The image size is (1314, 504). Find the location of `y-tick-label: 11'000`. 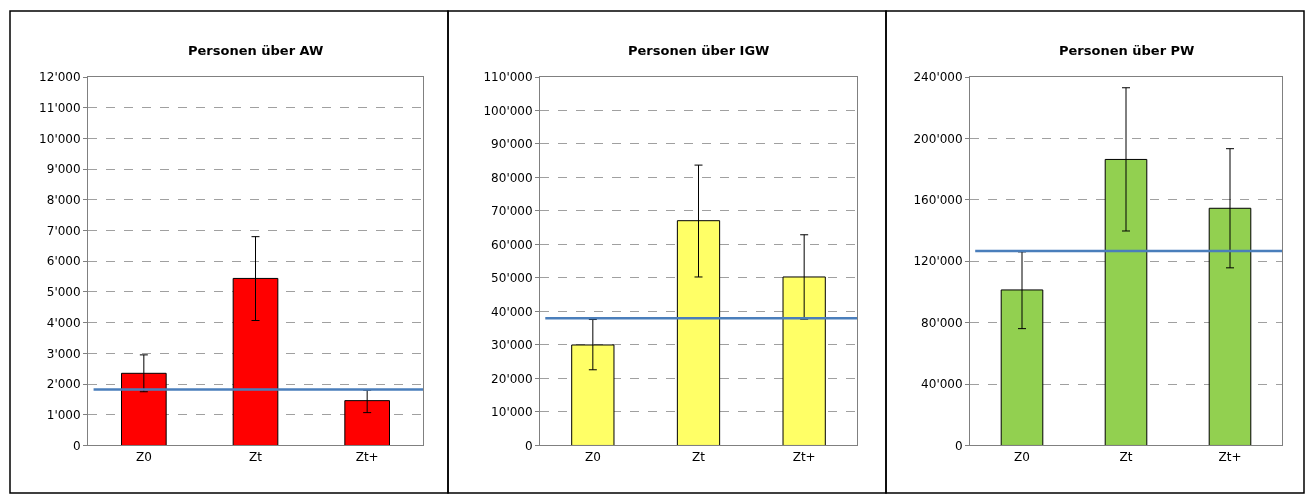

y-tick-label: 11'000 is located at coordinates (60, 107).